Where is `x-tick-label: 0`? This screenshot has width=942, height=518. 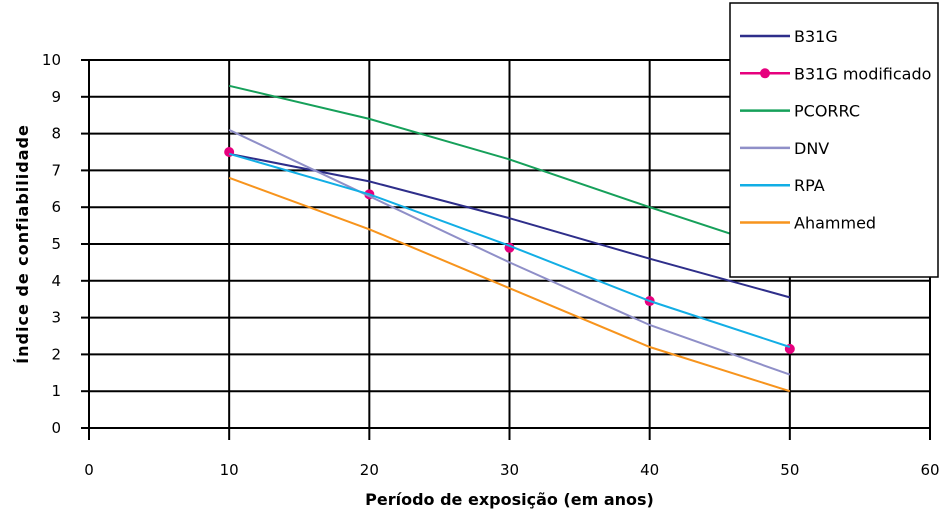 x-tick-label: 0 is located at coordinates (89, 470).